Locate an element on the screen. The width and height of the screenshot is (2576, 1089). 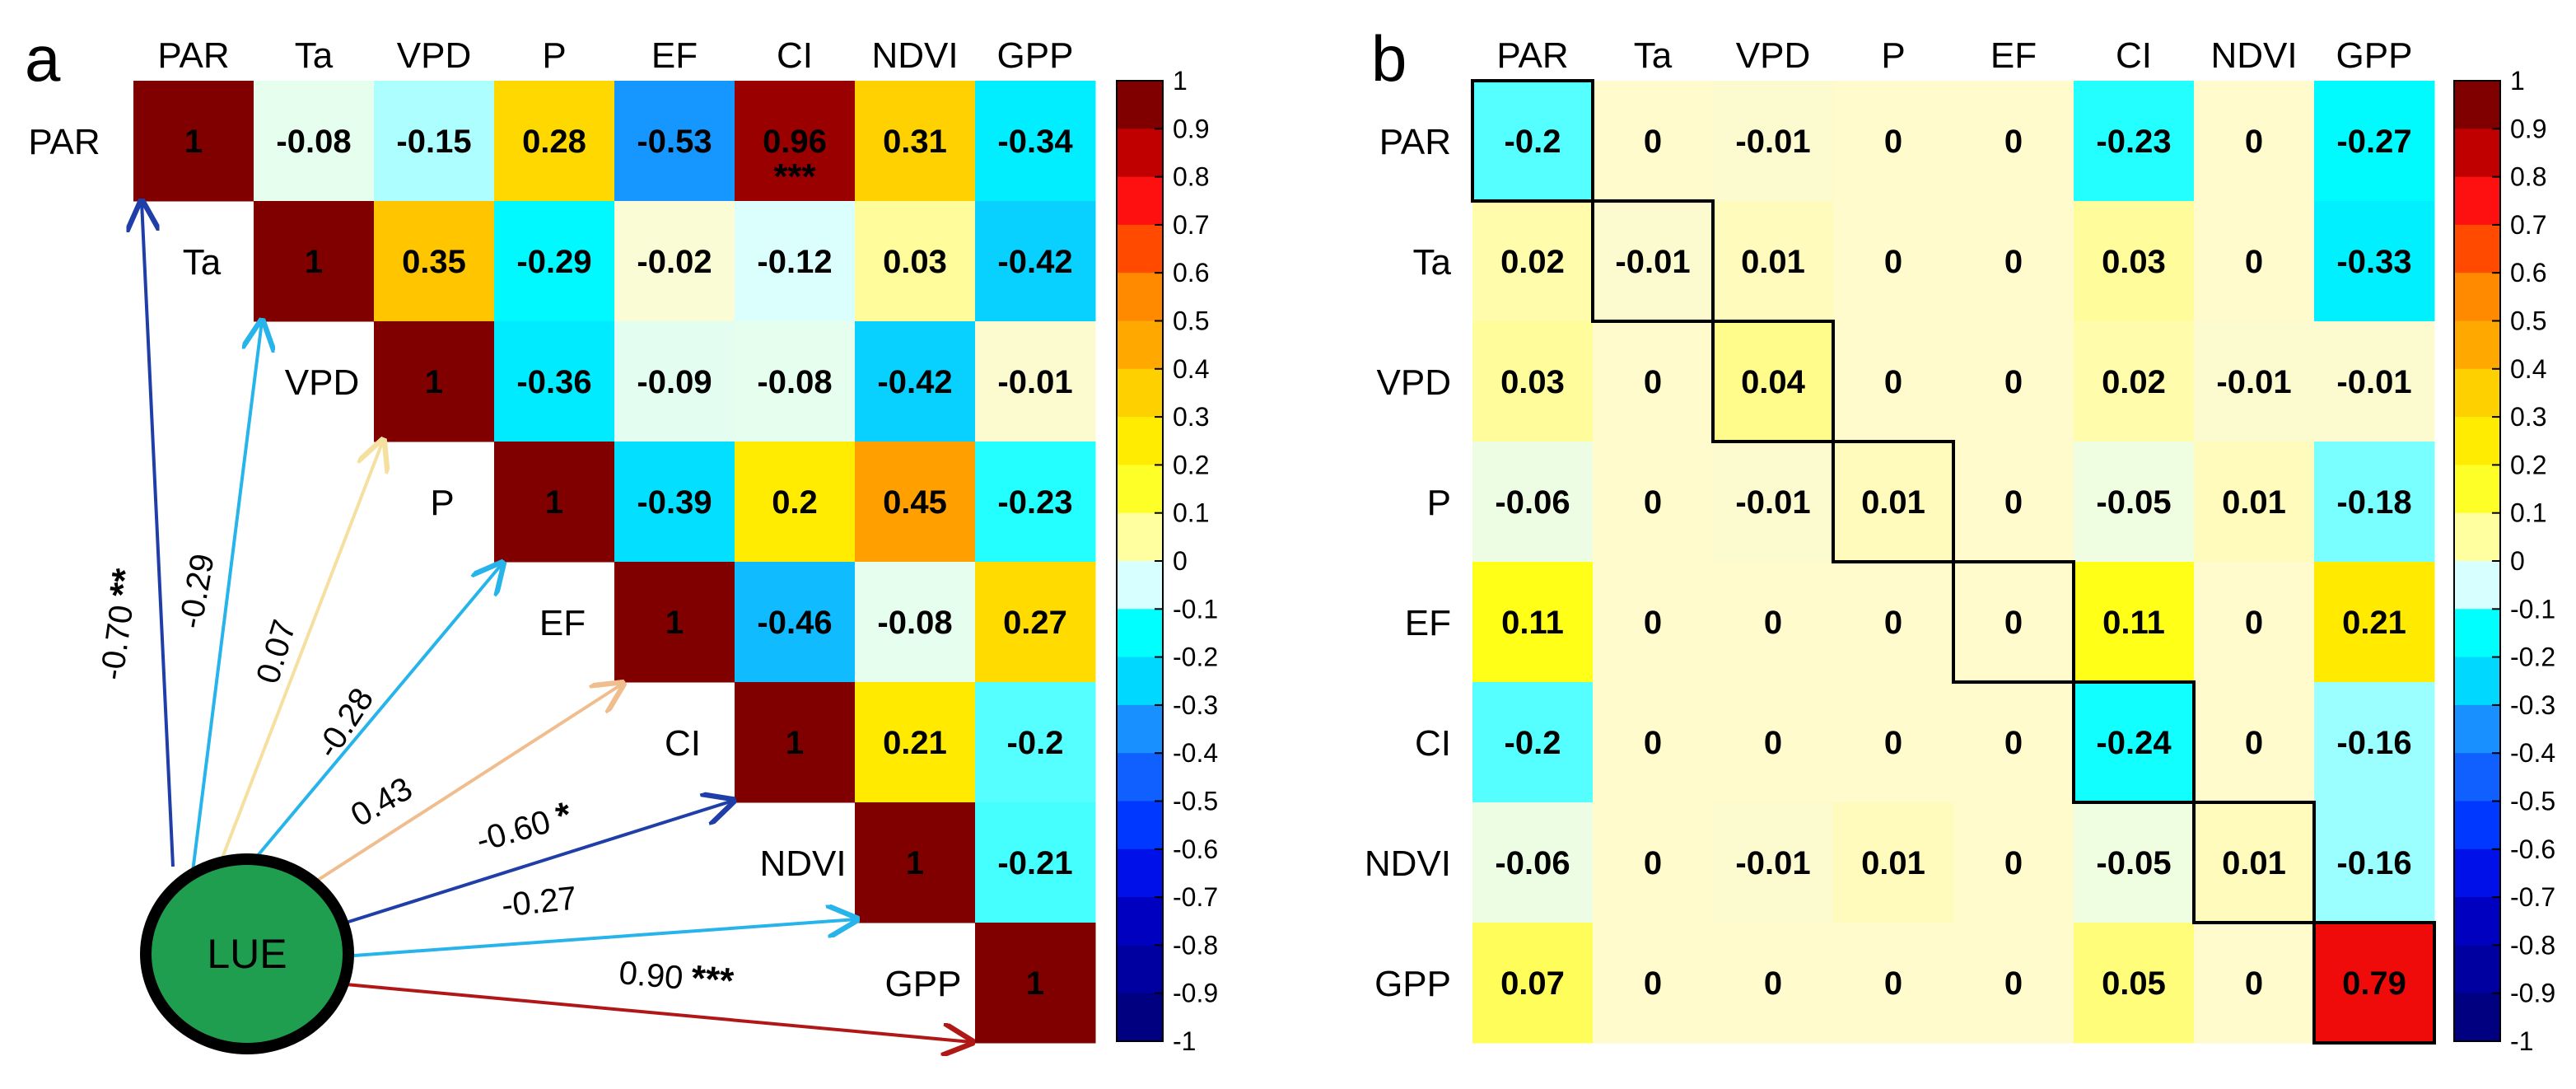
panel-b-colorbar-tick-label: 0.5 is located at coordinates (2528, 321).